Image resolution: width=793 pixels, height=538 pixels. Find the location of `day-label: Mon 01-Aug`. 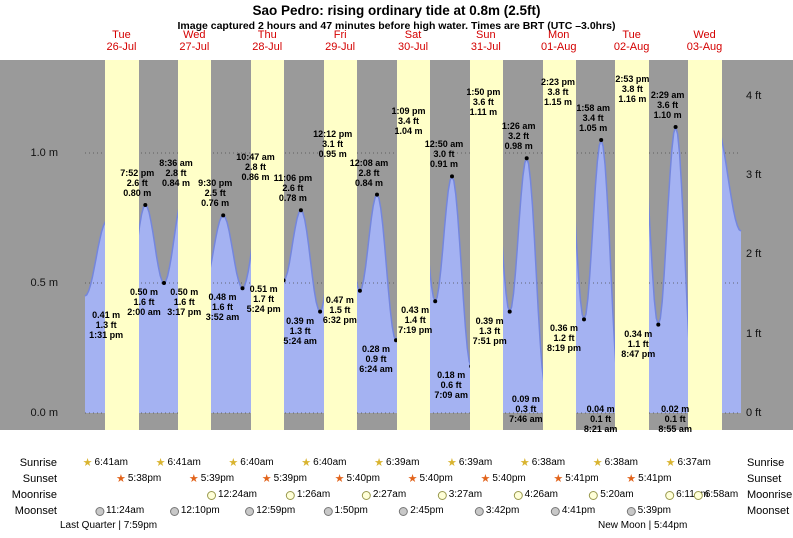

day-label: Mon 01-Aug is located at coordinates (559, 41).